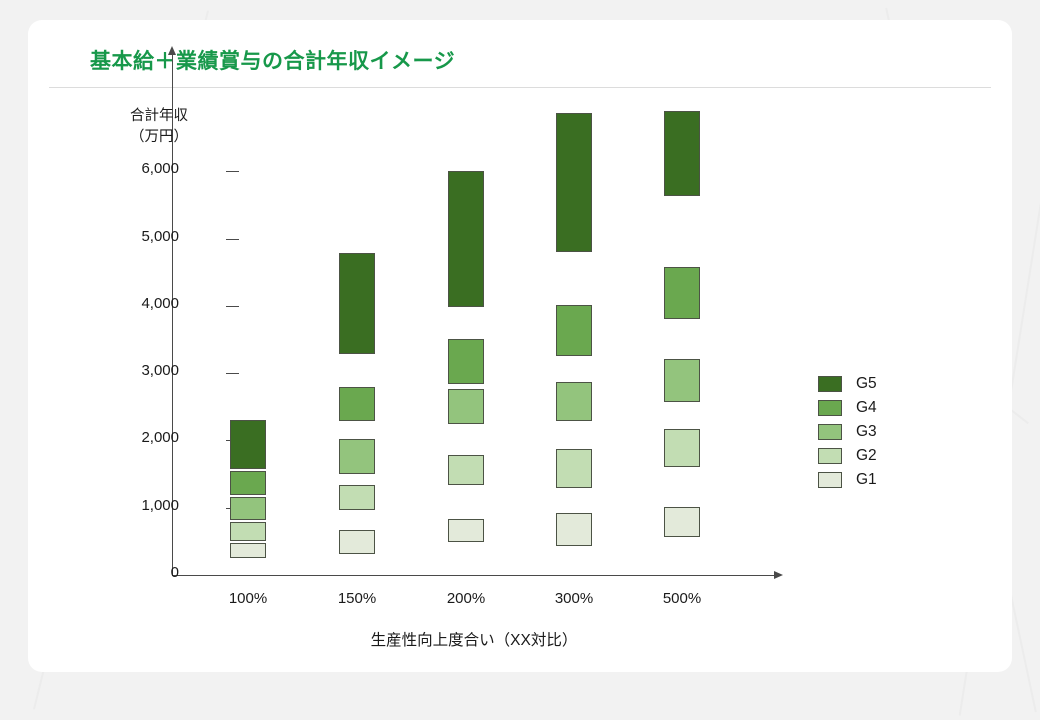 The image size is (1040, 720). What do you see at coordinates (357, 598) in the screenshot?
I see `x-axis-tick-label: 150%` at bounding box center [357, 598].